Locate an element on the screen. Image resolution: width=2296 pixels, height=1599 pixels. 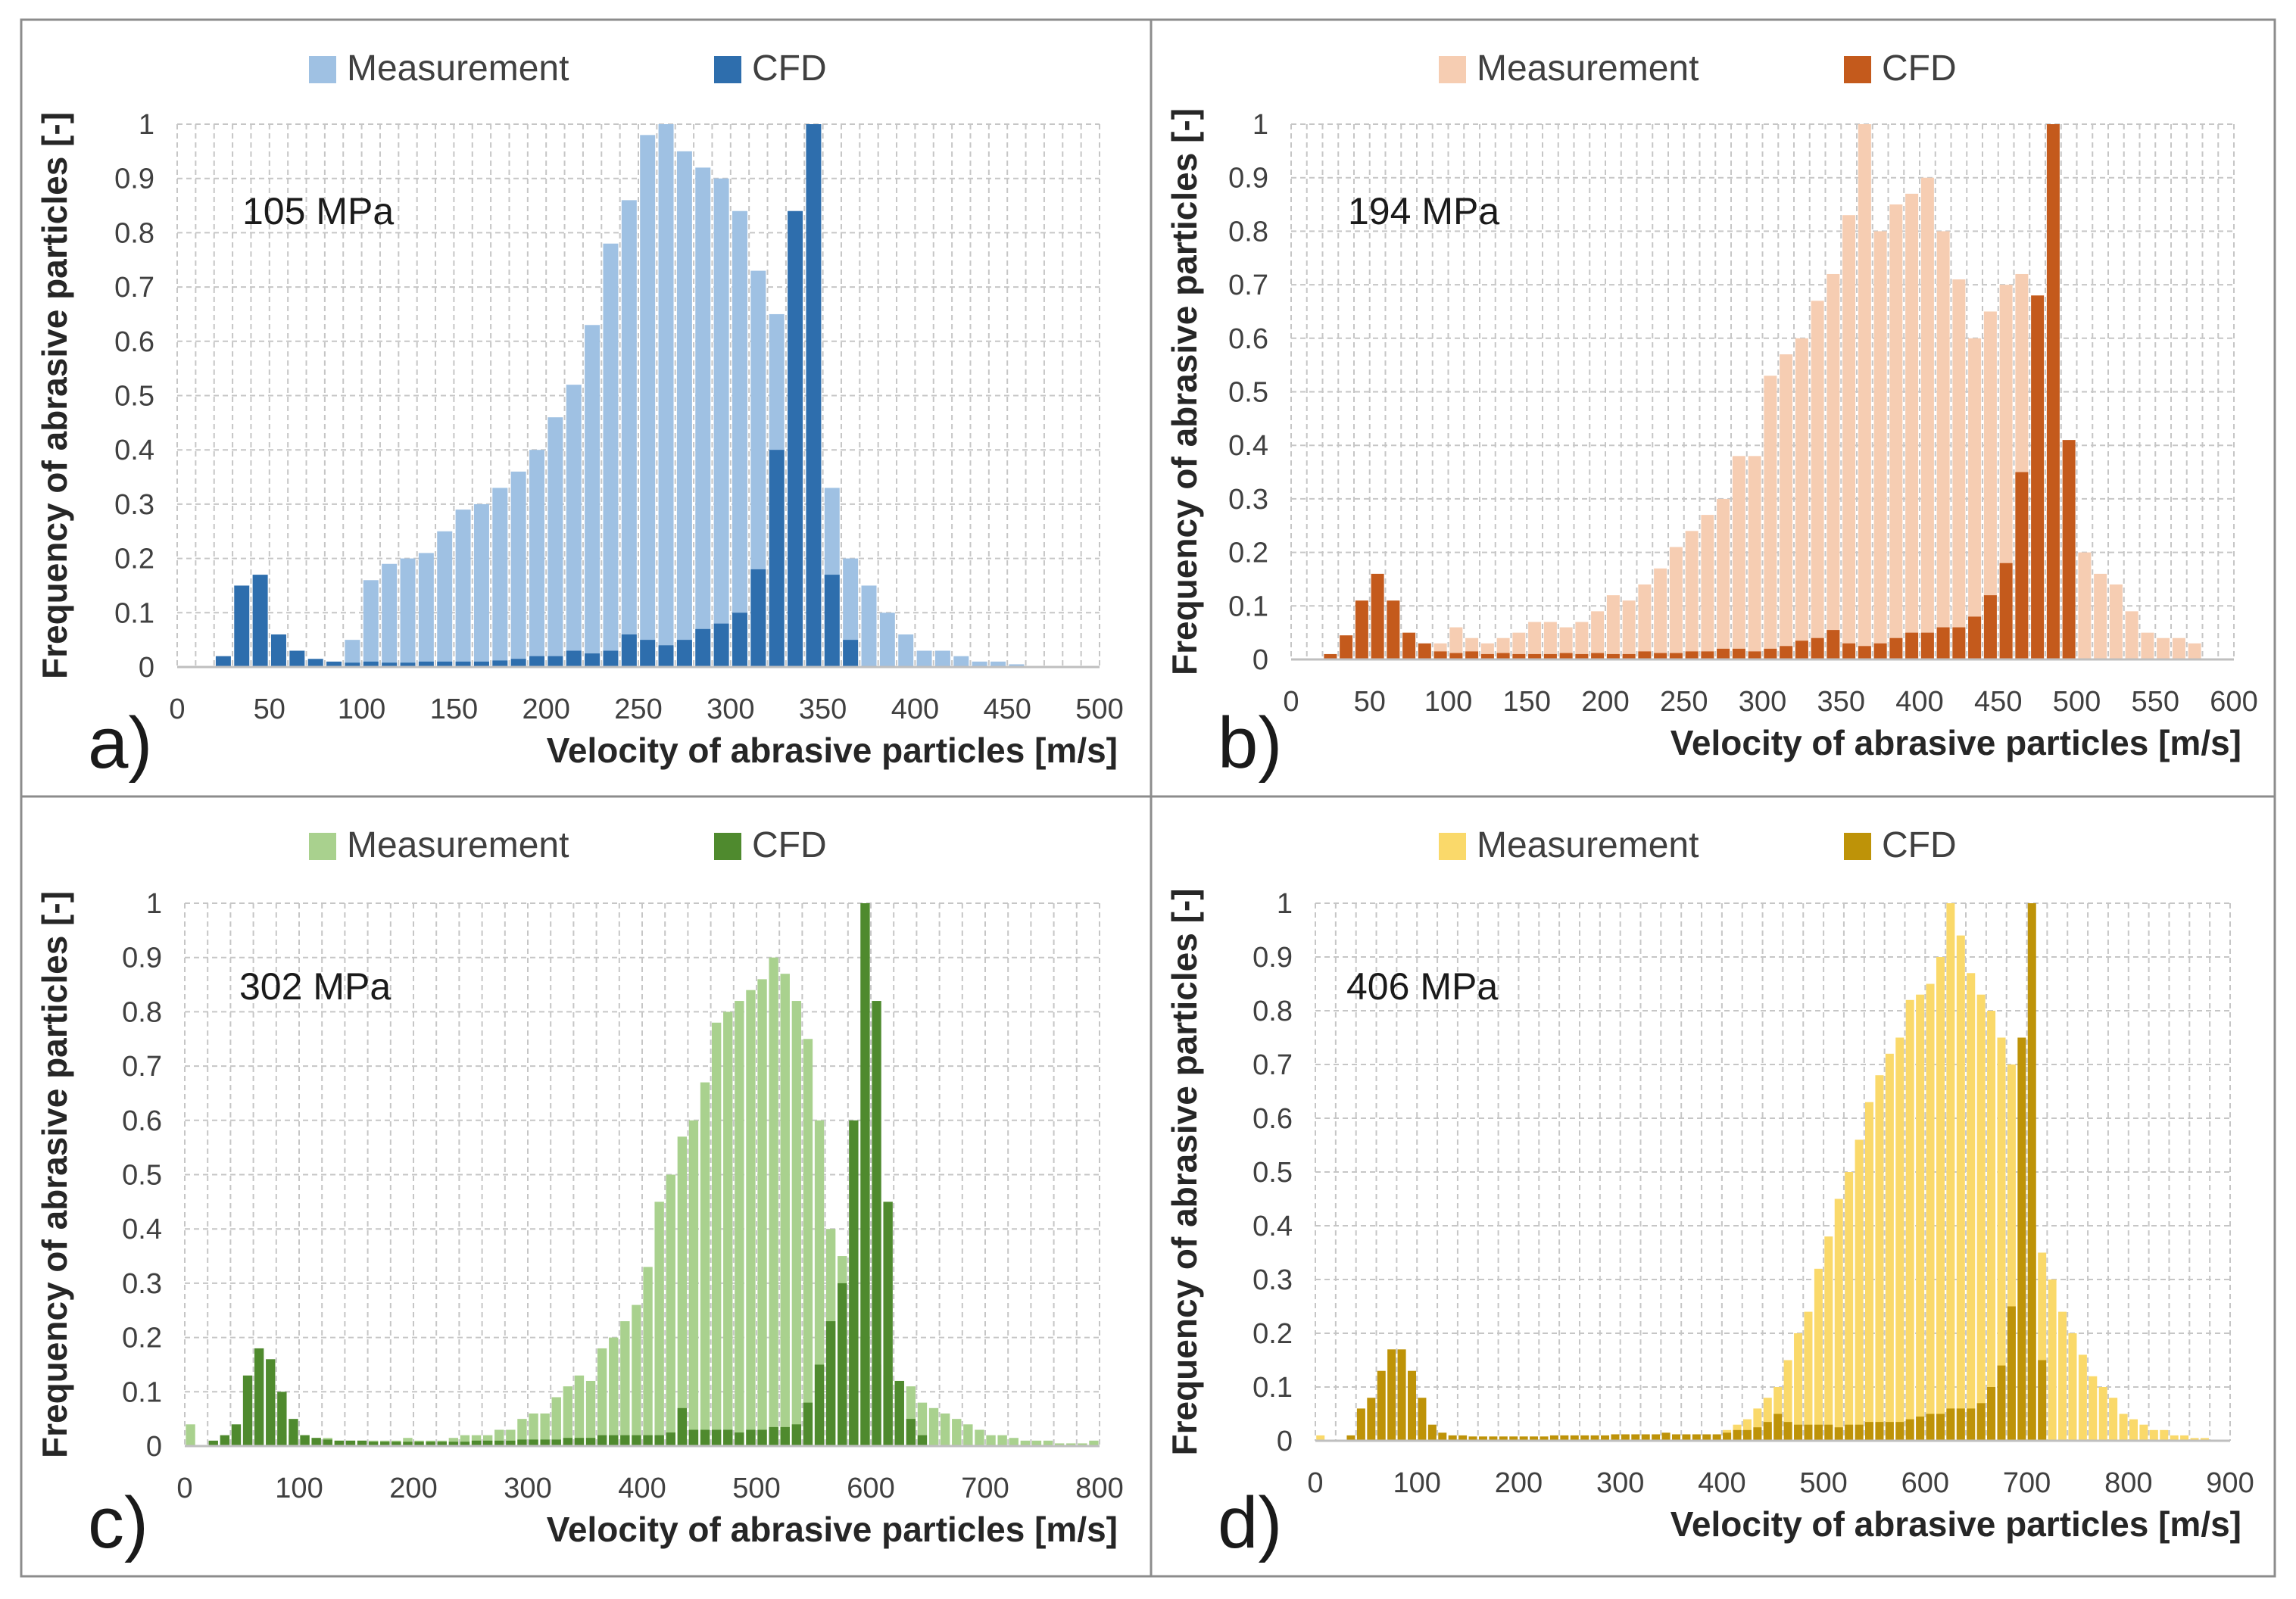
x-tick-label: 100 is located at coordinates (1448, 702).